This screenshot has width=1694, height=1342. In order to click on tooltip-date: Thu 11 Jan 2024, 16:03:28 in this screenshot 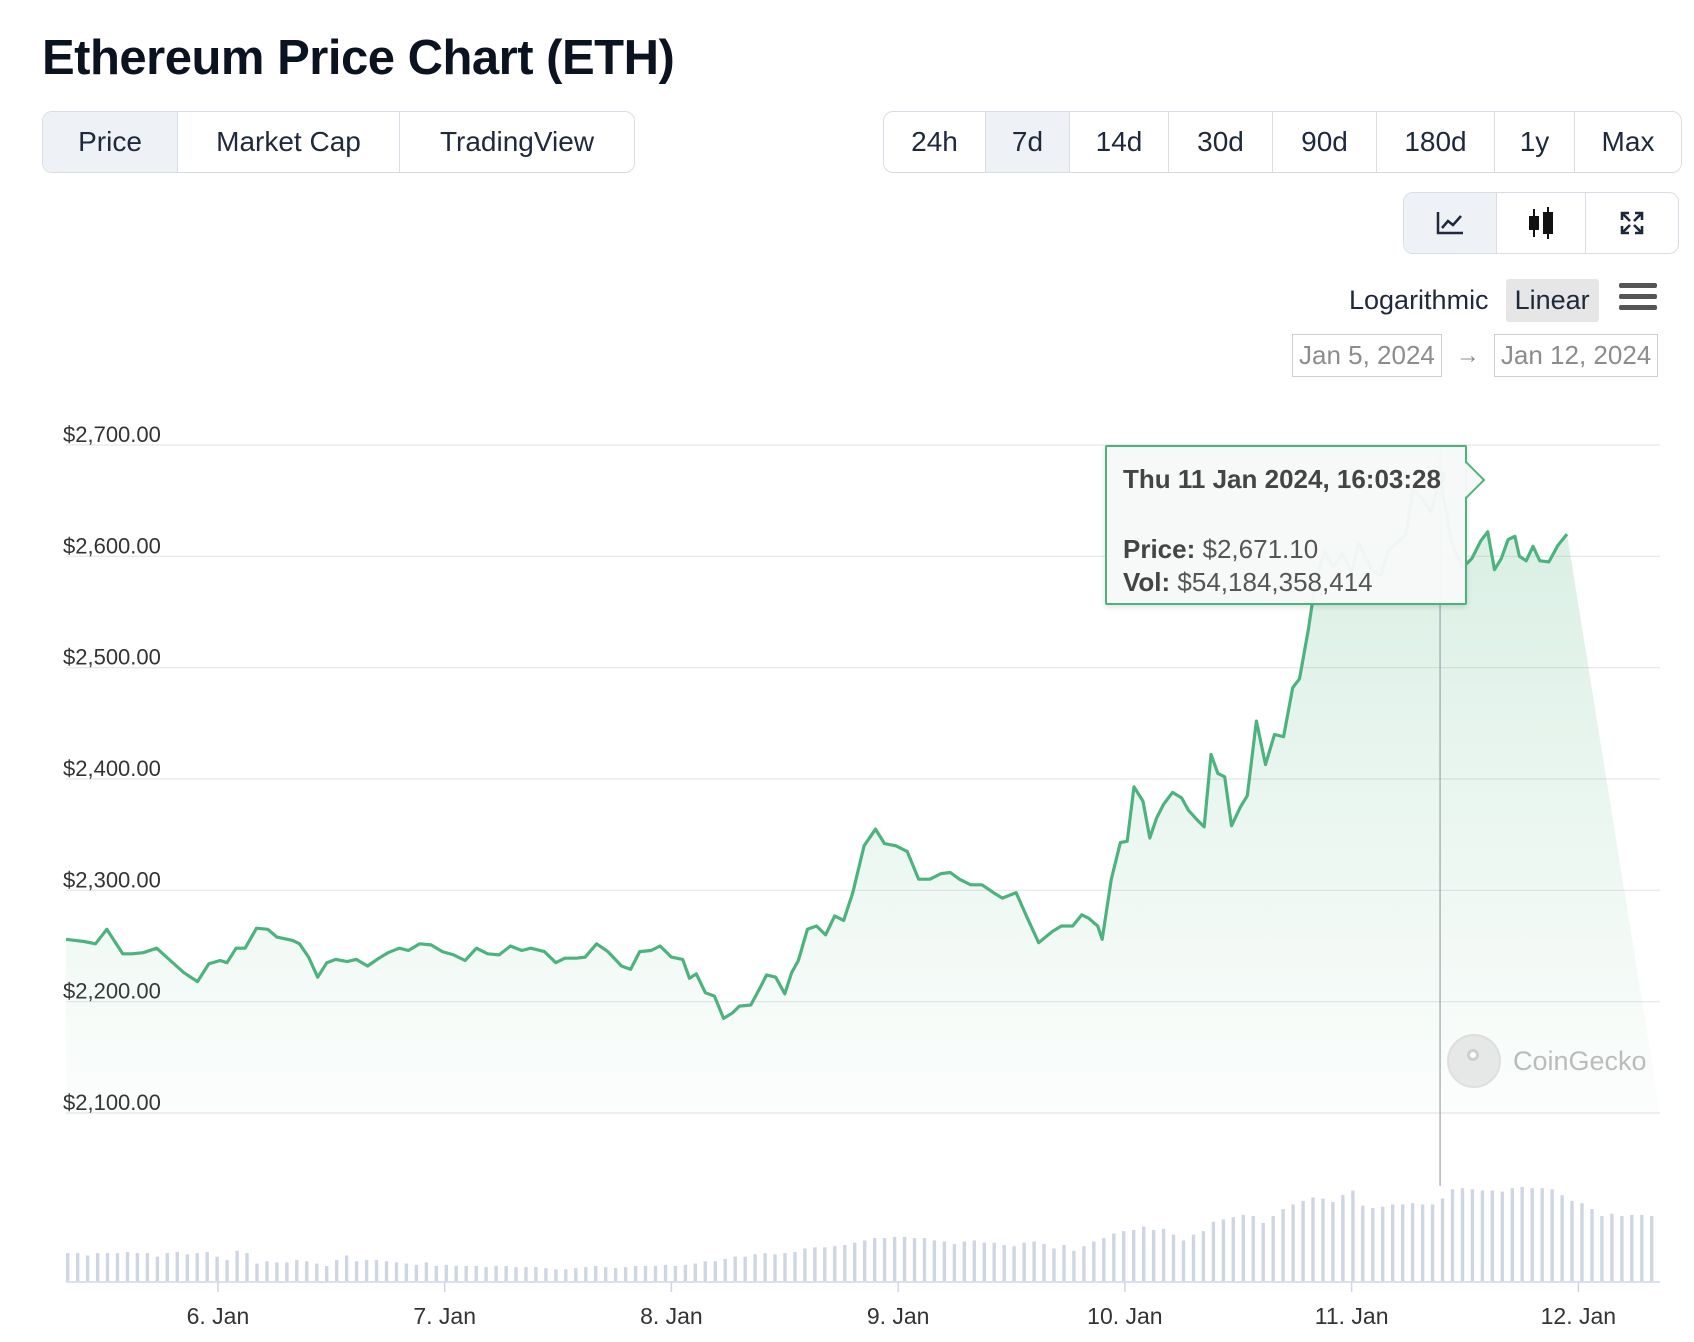, I will do `click(1282, 479)`.